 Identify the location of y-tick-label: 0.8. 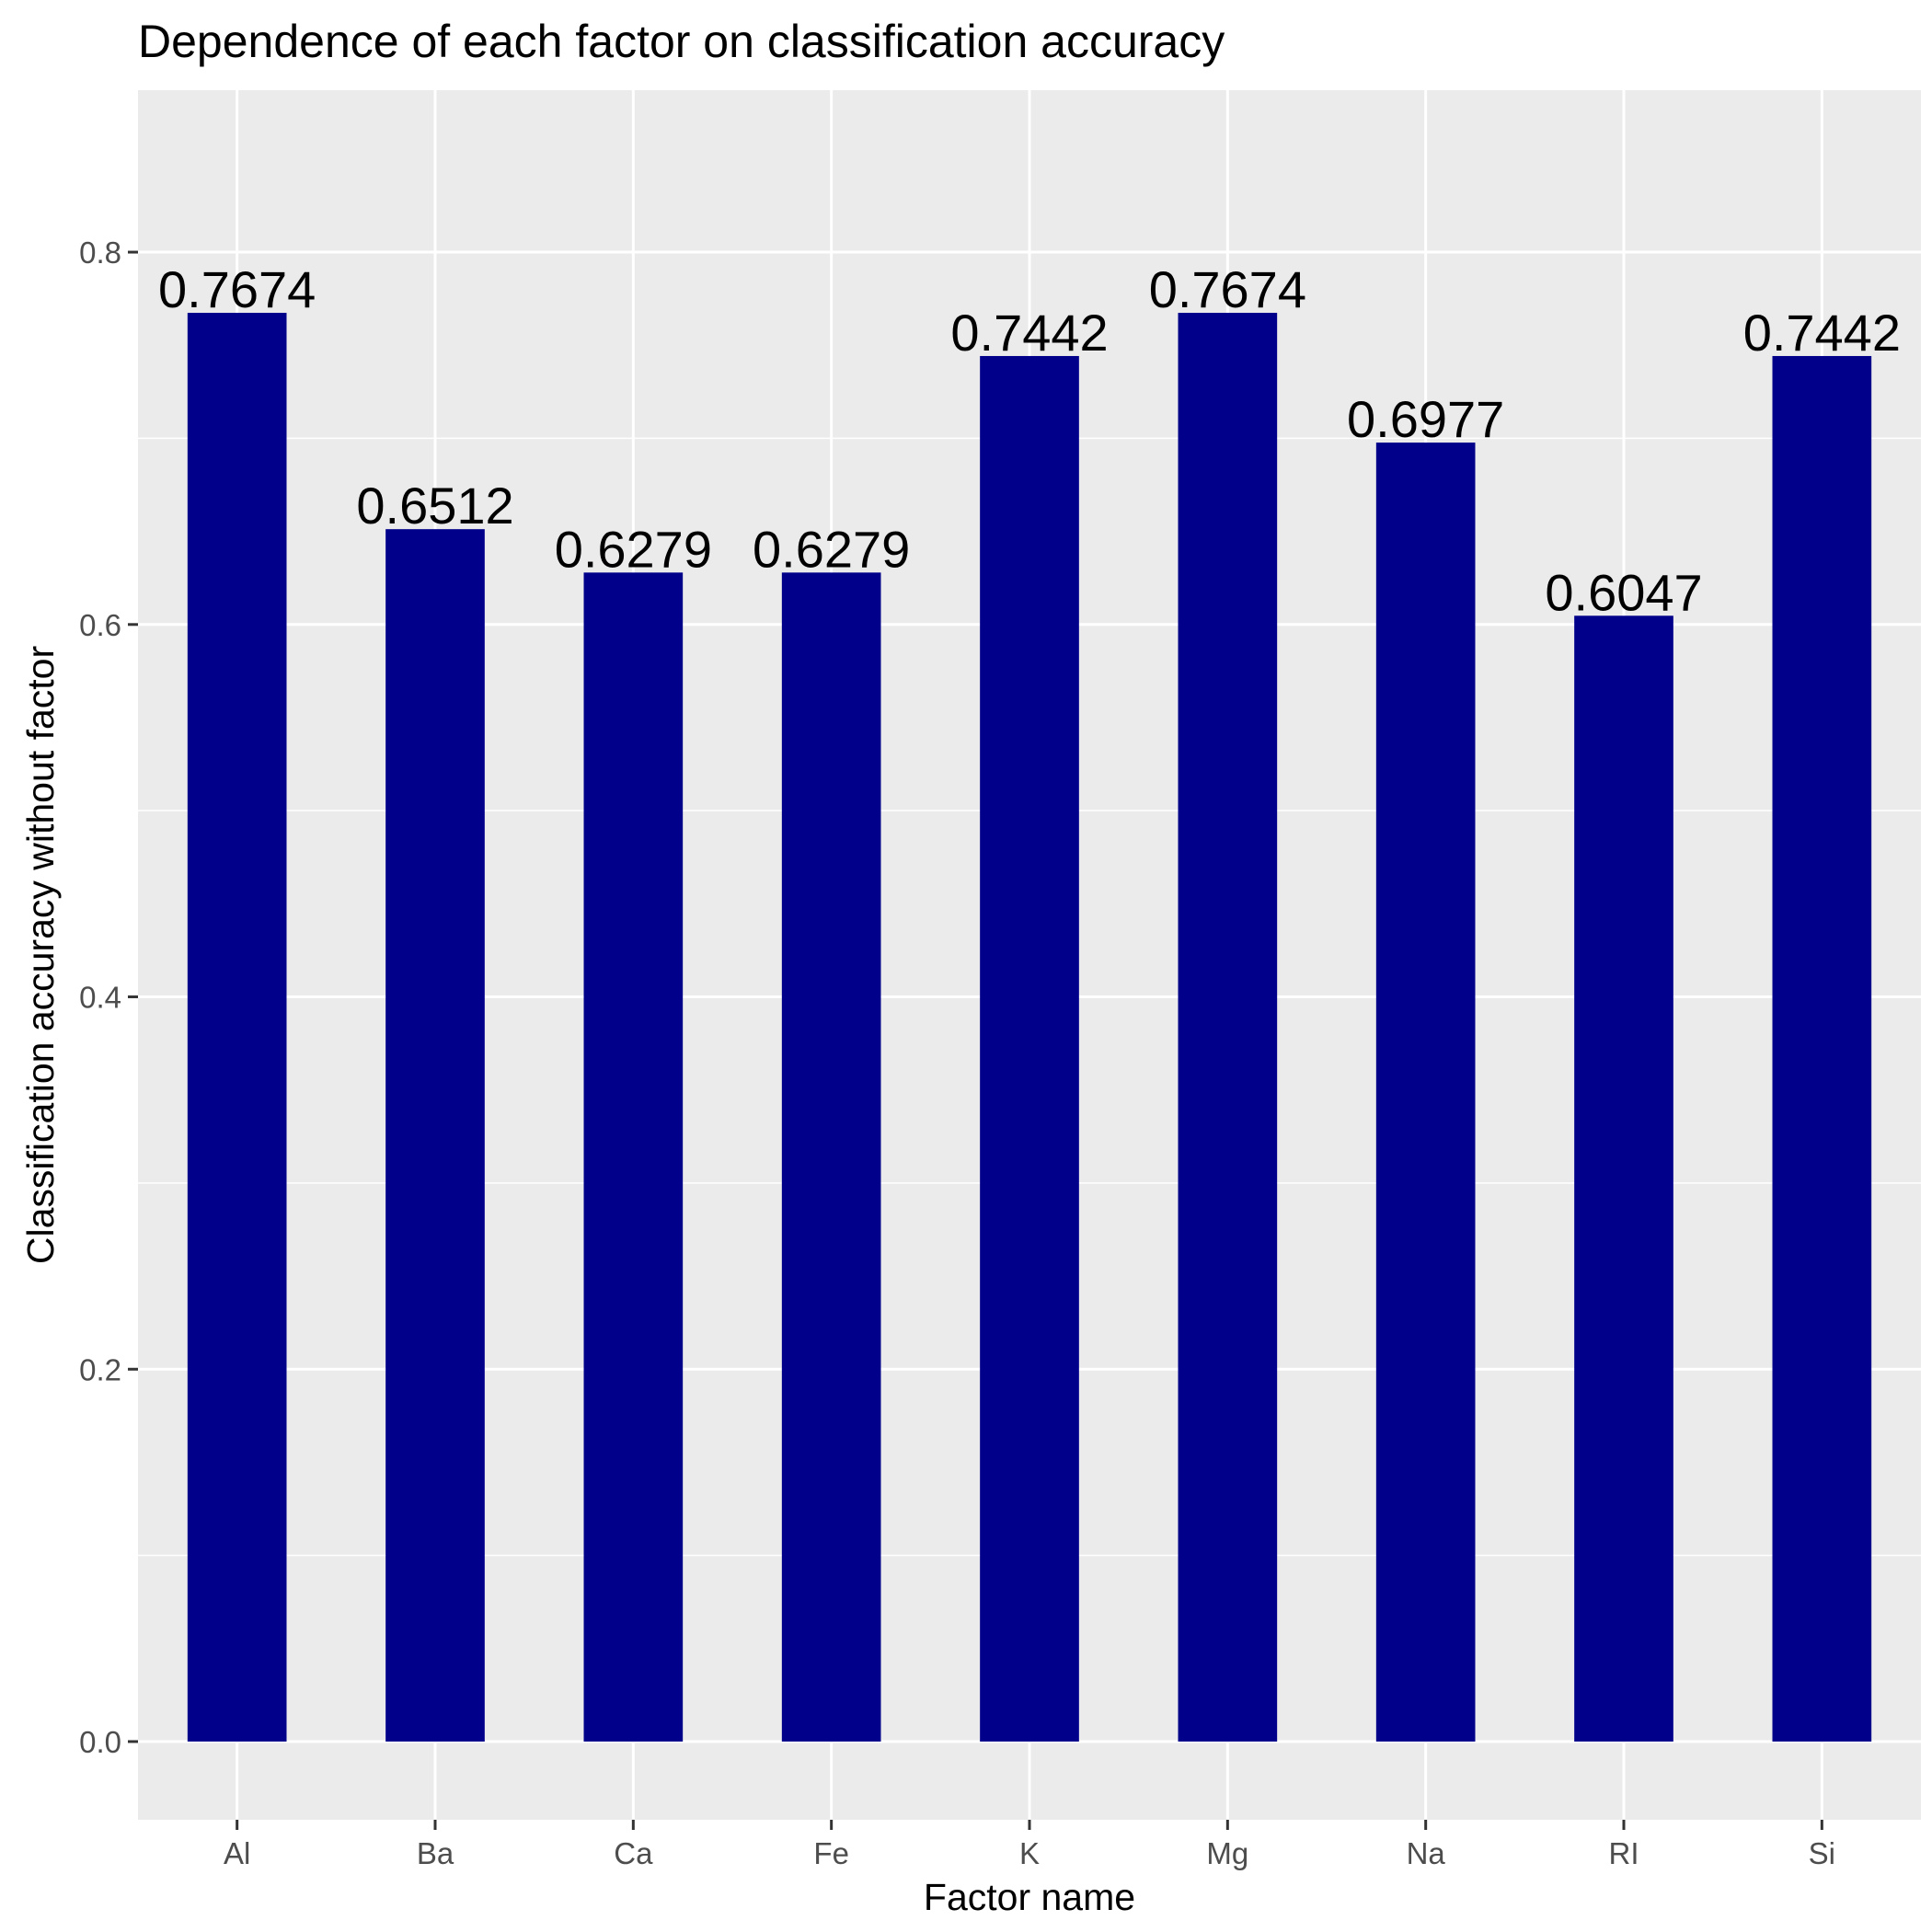
(100, 253).